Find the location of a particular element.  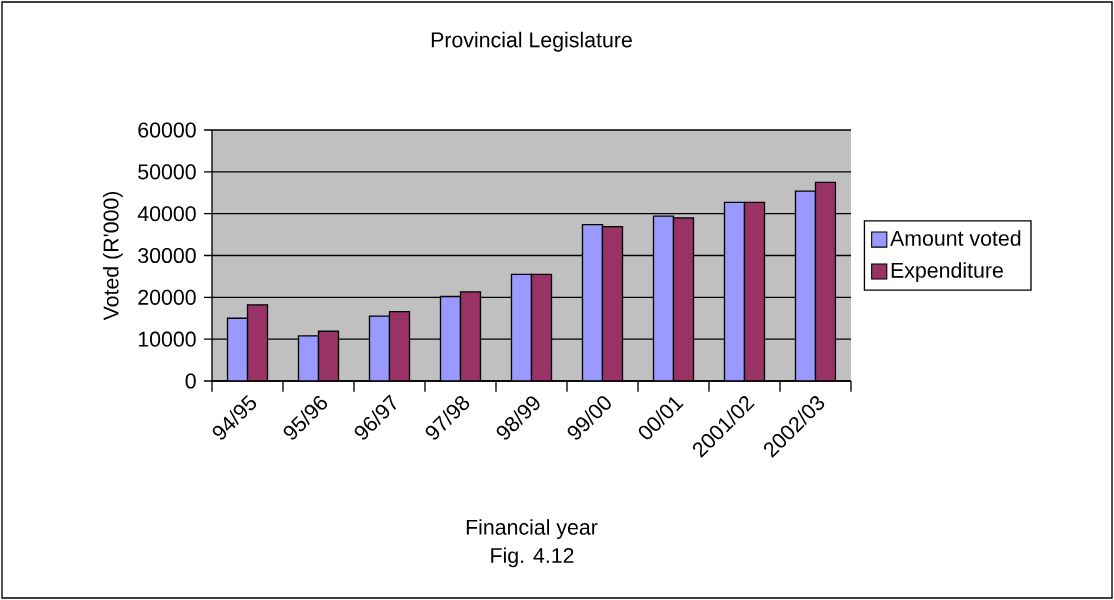

y-axis-title: Voted (R'000) is located at coordinates (112, 256).